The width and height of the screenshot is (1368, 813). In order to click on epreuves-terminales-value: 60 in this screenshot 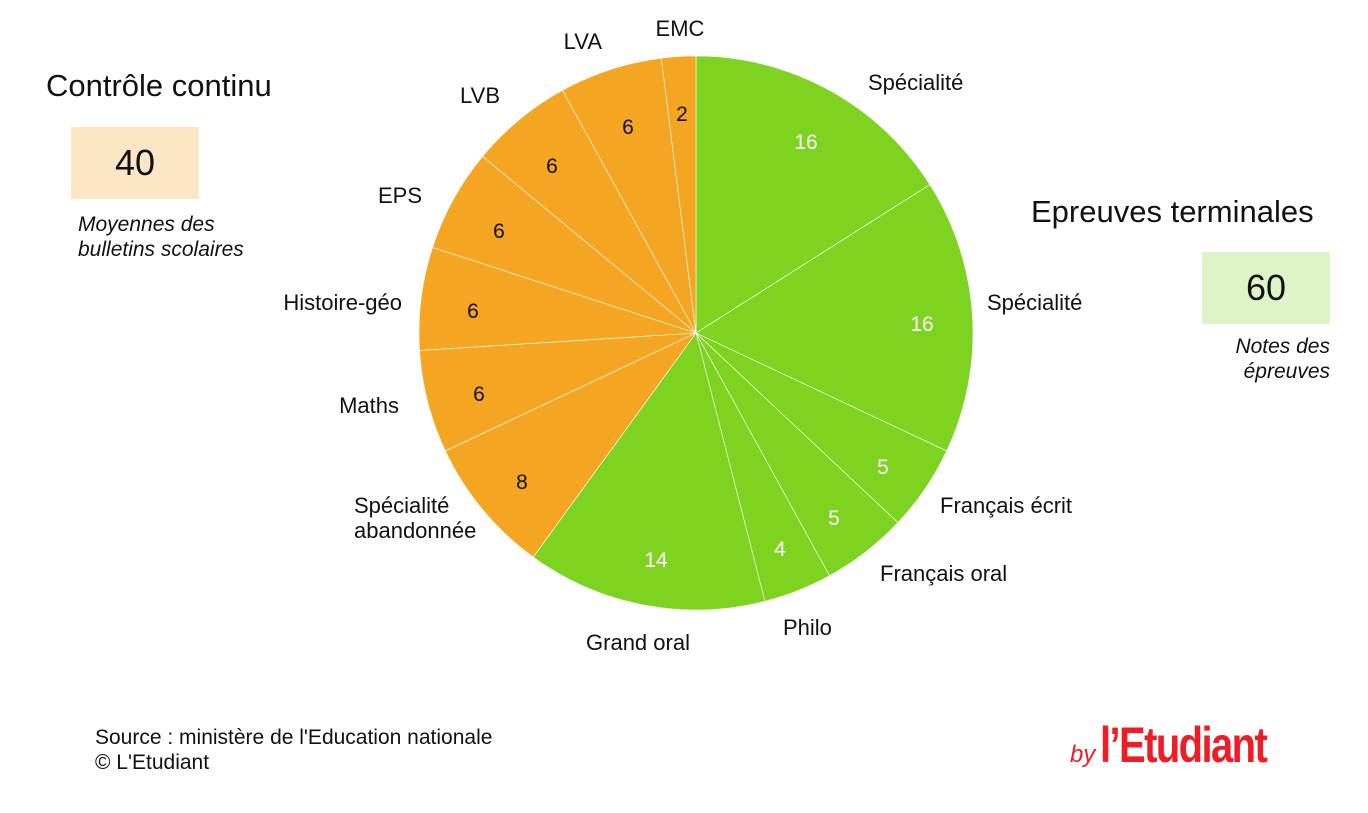, I will do `click(1266, 288)`.